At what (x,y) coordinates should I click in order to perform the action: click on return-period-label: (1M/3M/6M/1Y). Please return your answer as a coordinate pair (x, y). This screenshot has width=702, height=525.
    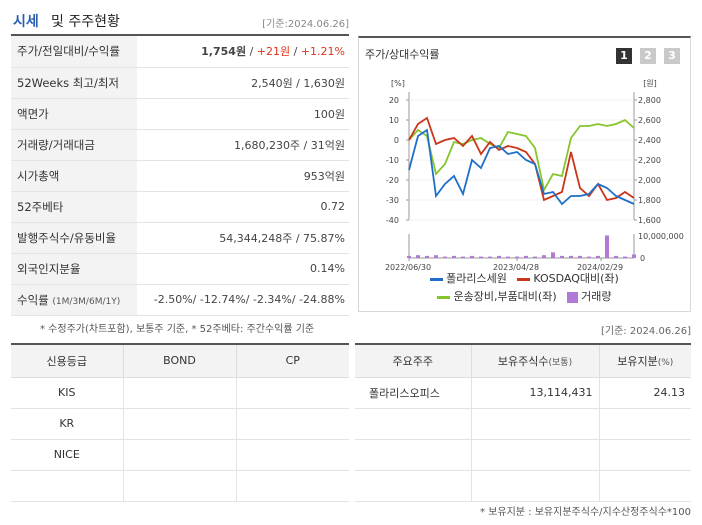
    Looking at the image, I should click on (86, 301).